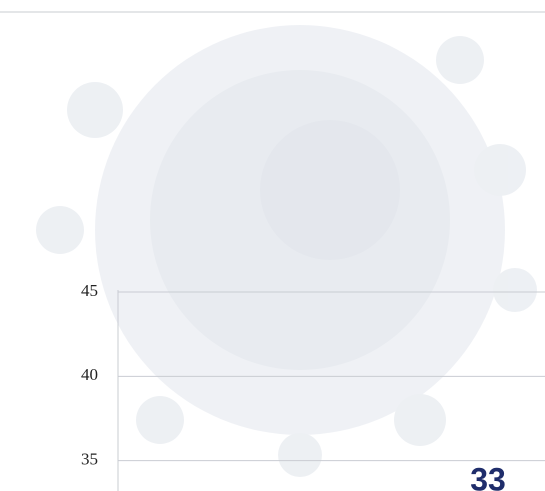  What do you see at coordinates (89, 290) in the screenshot?
I see `y-tick-label: 45` at bounding box center [89, 290].